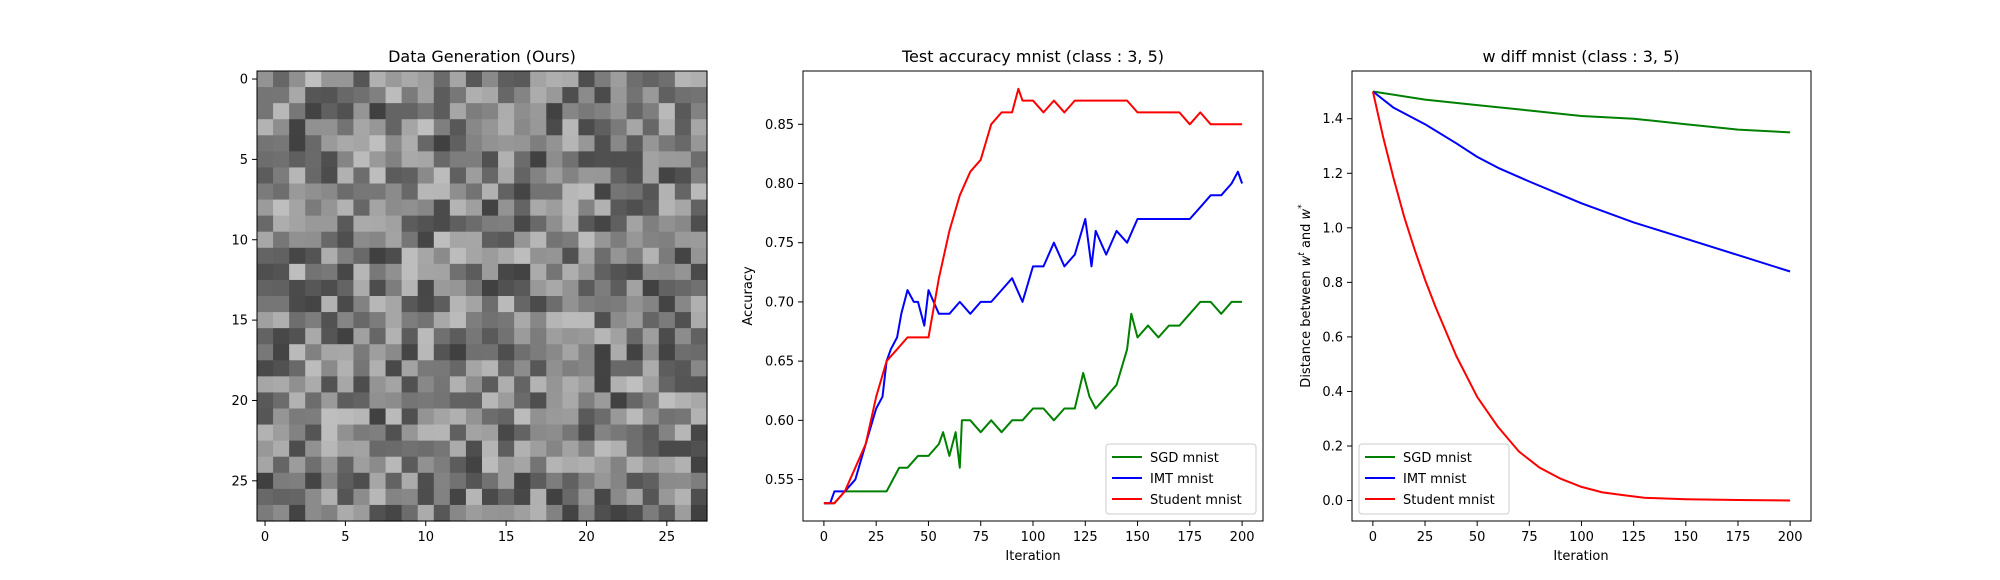 The width and height of the screenshot is (2000, 580). I want to click on wdiff-lines, so click(1581, 296).